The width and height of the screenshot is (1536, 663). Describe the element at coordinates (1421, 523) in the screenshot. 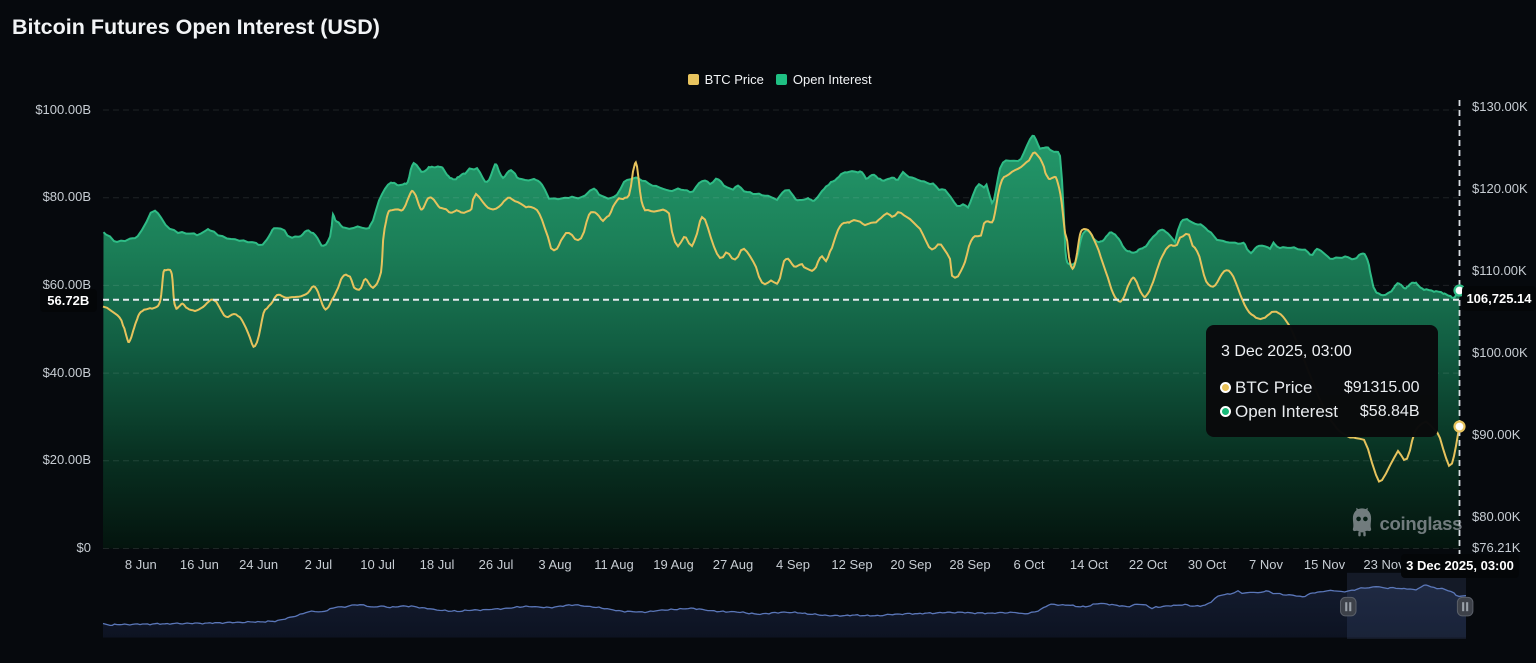

I see `svg-text: coinglass` at that location.